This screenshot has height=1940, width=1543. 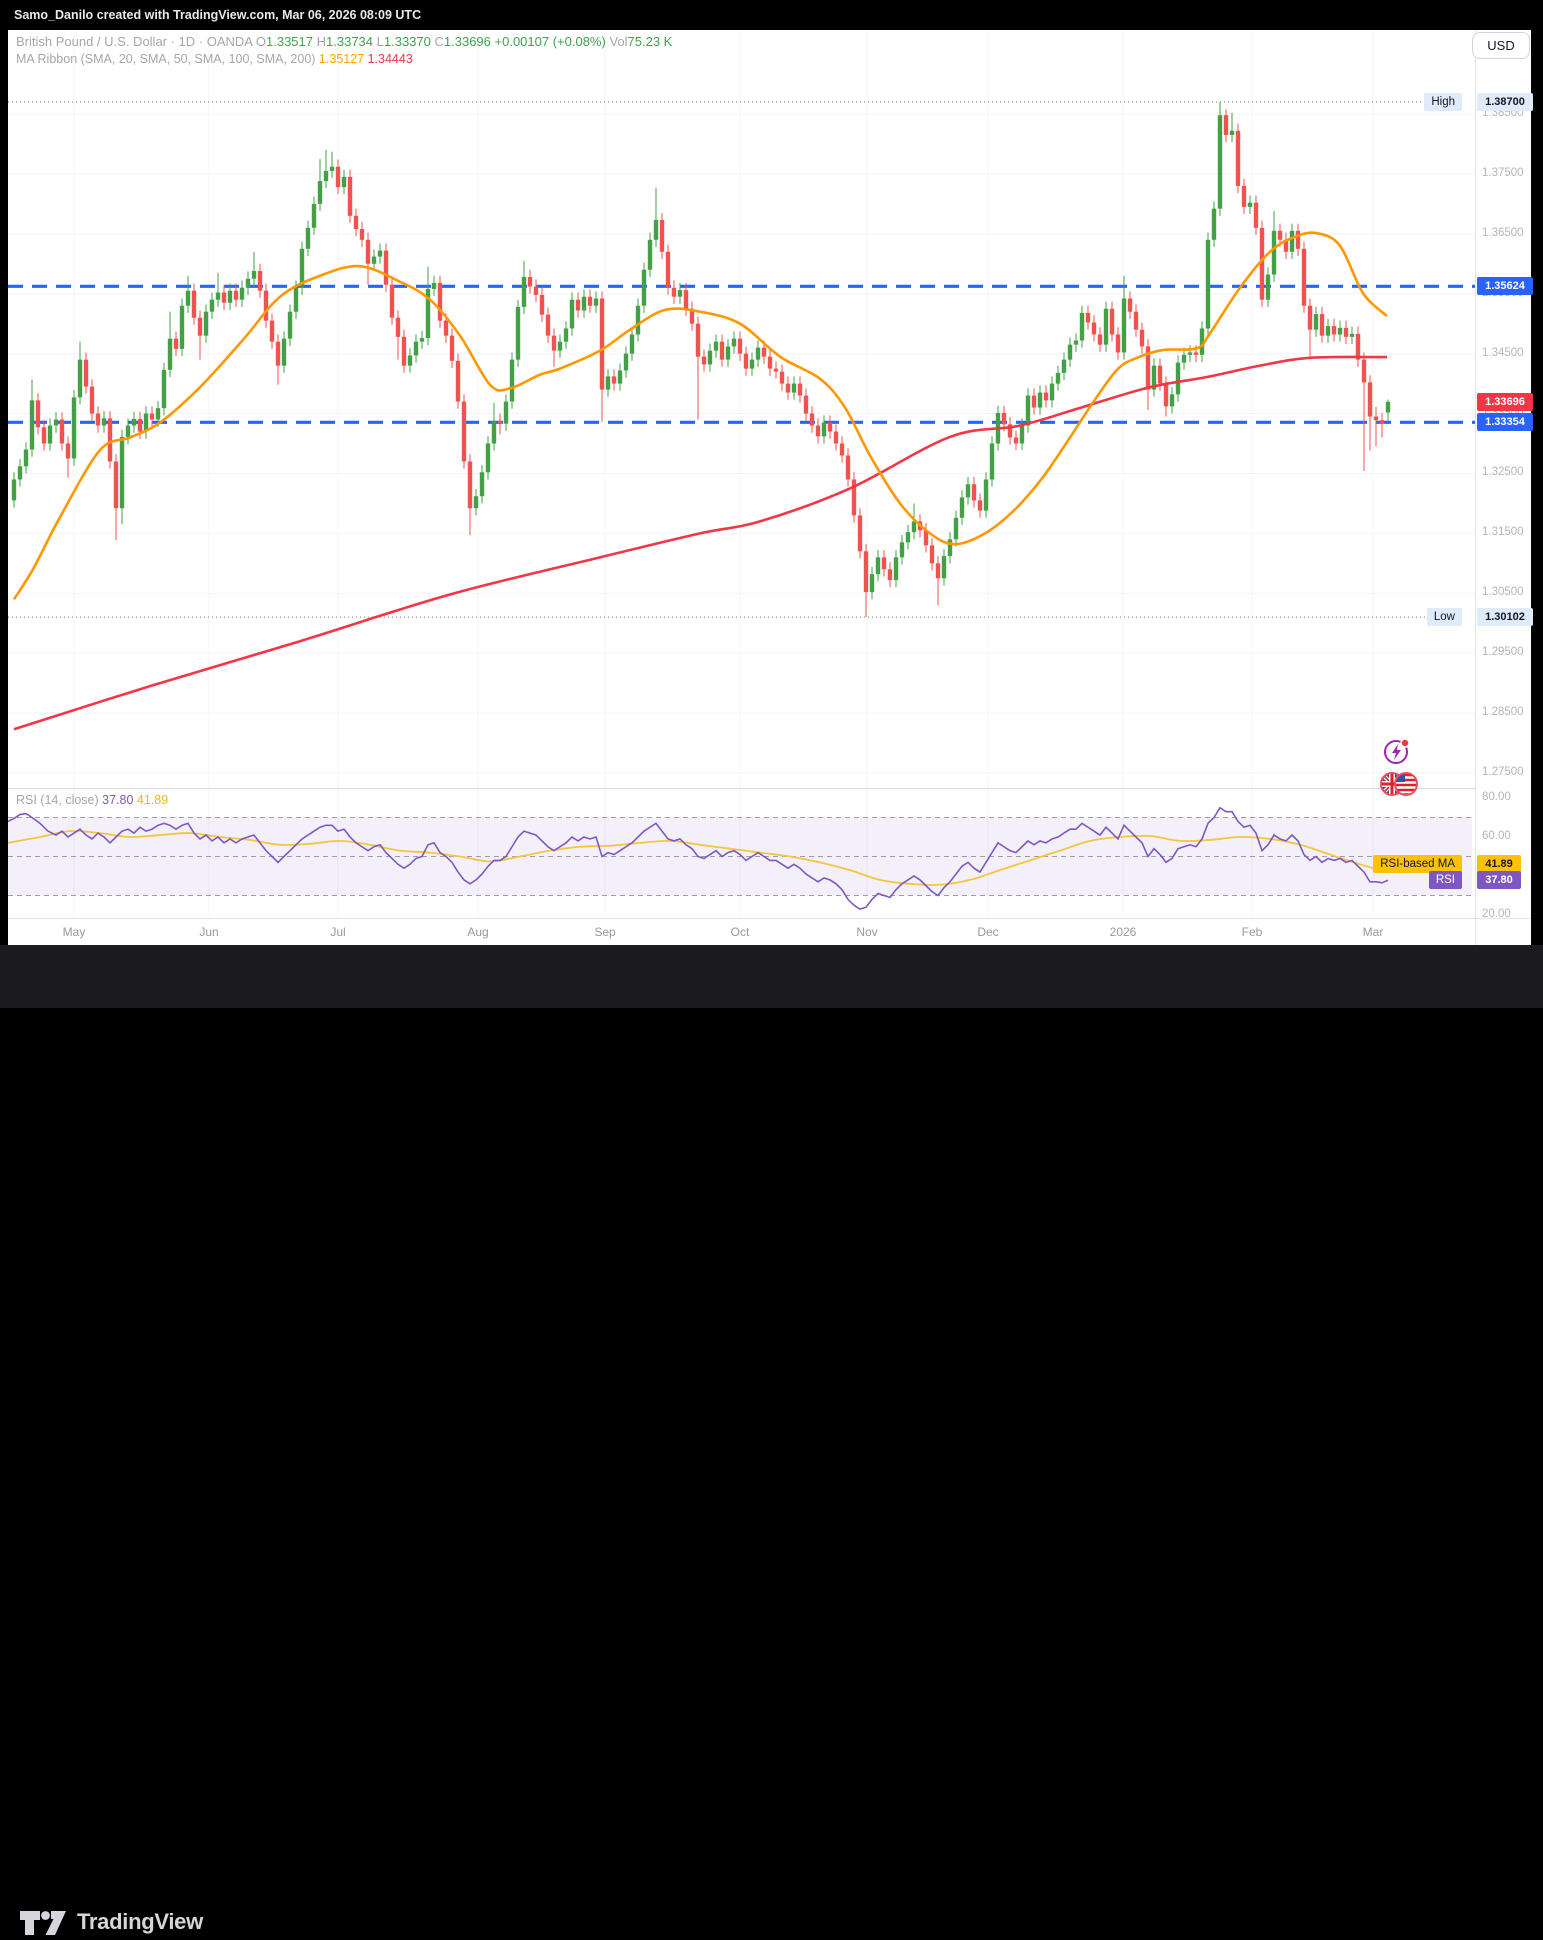 I want to click on horizontal-level-lines, so click(x=741, y=354).